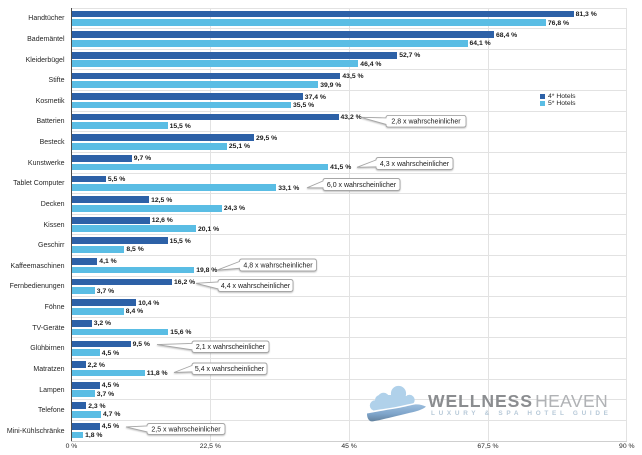  I want to click on svg-text: 6,0 x wahrscheinlicher, so click(362, 185).